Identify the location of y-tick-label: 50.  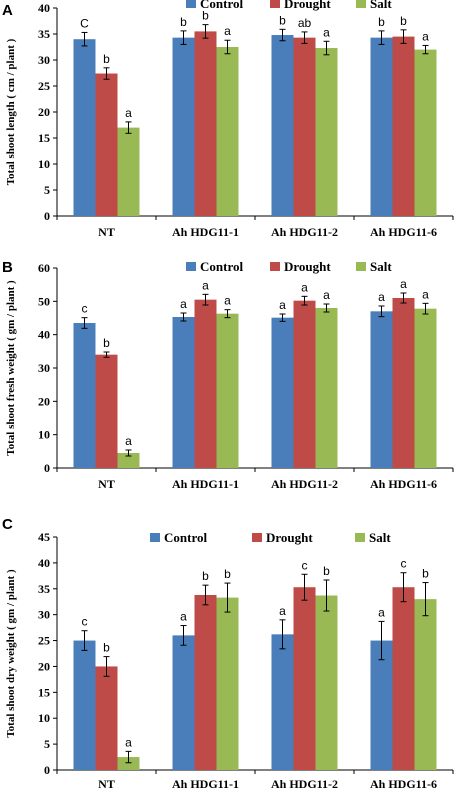
(44, 301).